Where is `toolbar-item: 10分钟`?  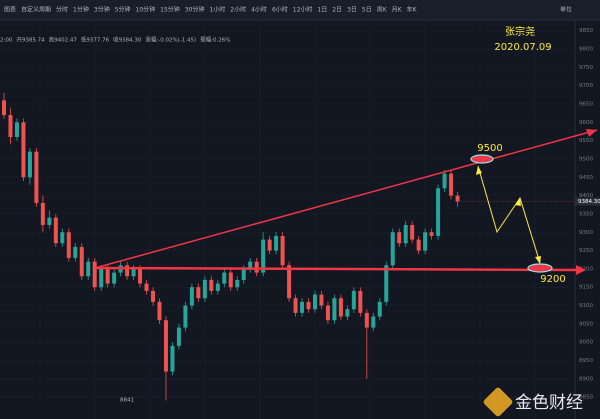 toolbar-item: 10分钟 is located at coordinates (146, 10).